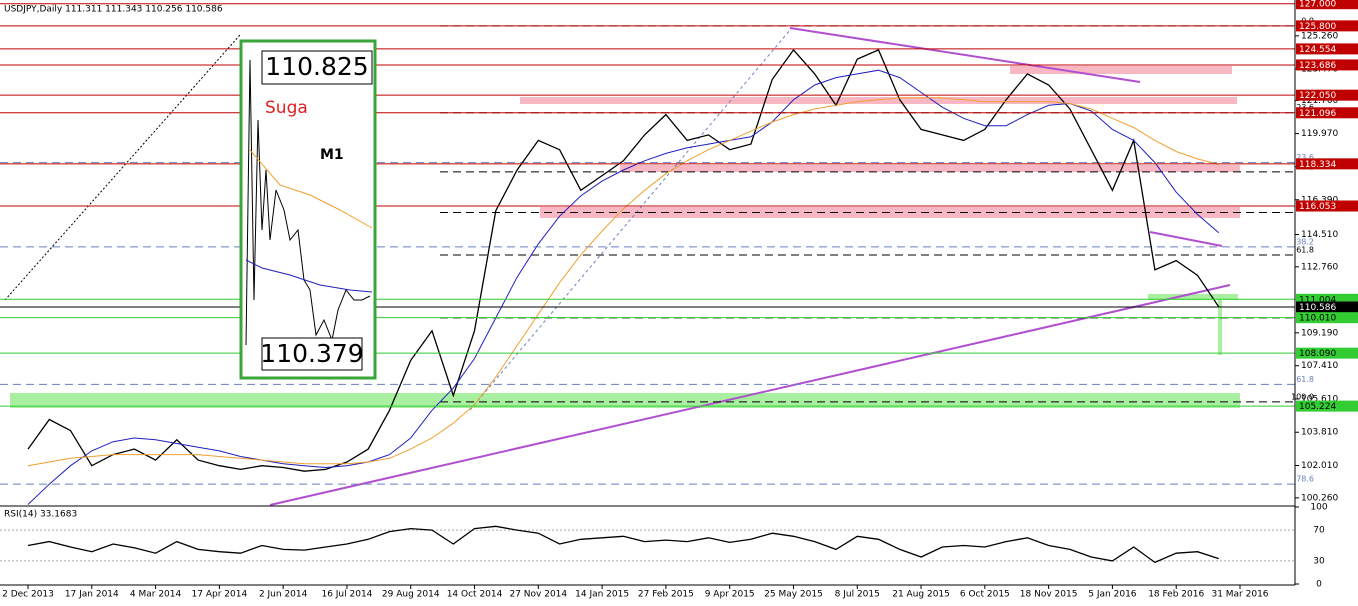  Describe the element at coordinates (1302, 396) in the screenshot. I see `fib-label: 100.0` at that location.